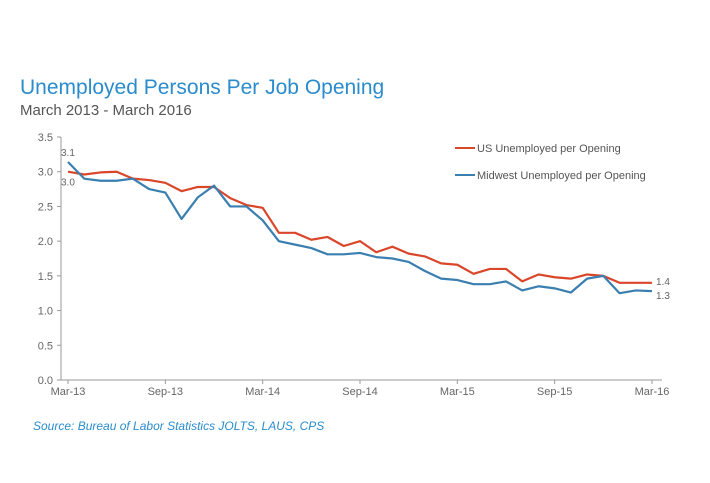  Describe the element at coordinates (45, 381) in the screenshot. I see `y-tick-label: 0.0` at that location.